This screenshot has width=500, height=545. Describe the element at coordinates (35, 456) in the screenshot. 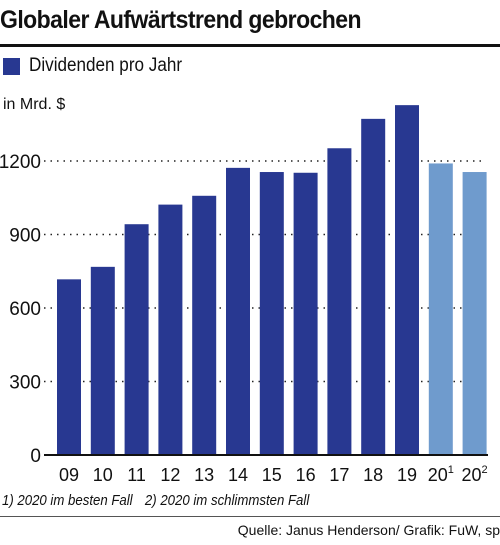

I see `y-tick-label: 0` at that location.